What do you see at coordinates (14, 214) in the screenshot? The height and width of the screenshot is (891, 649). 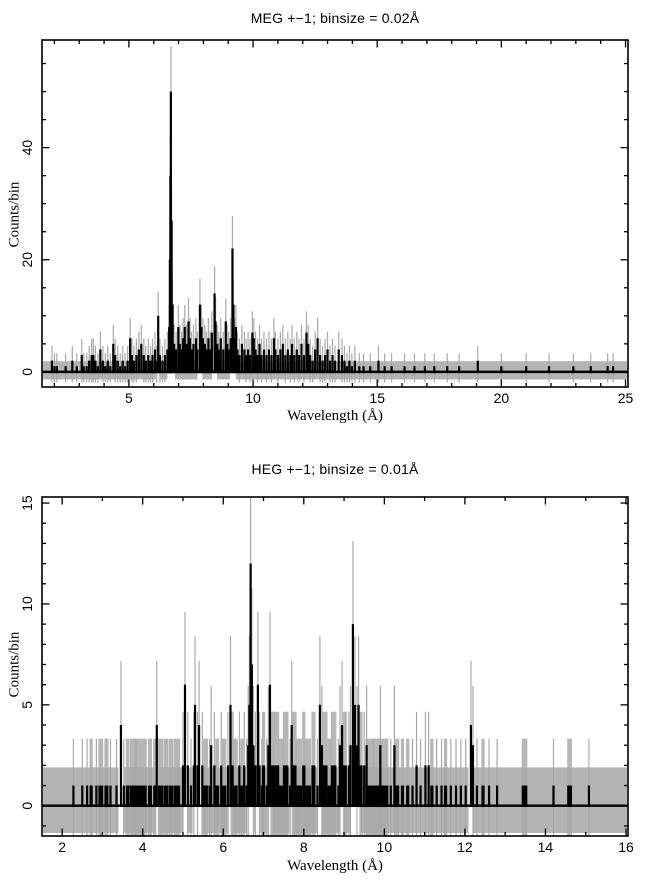 I see `meg-y-axis-label: Counts/bin` at bounding box center [14, 214].